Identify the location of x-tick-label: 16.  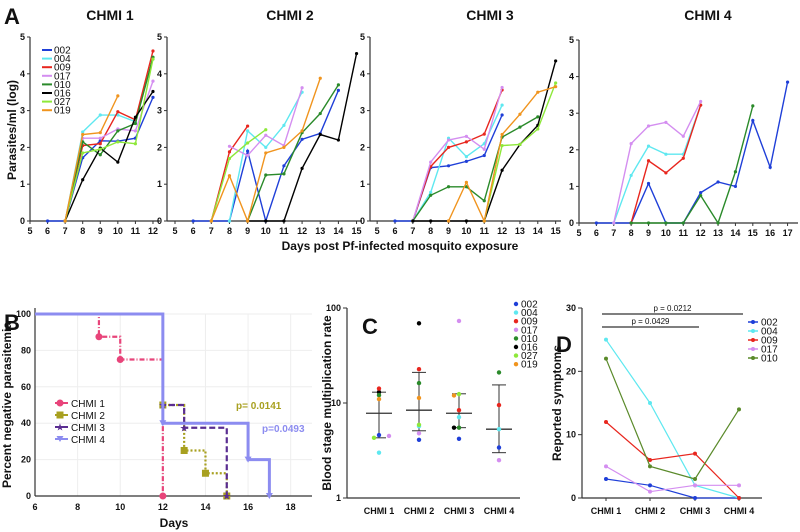
(770, 233).